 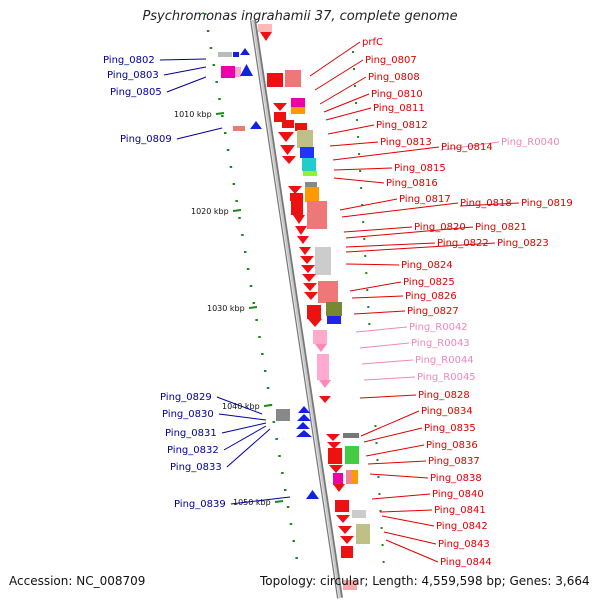 What do you see at coordinates (444, 360) in the screenshot?
I see `gene-label: Ping_R0044` at bounding box center [444, 360].